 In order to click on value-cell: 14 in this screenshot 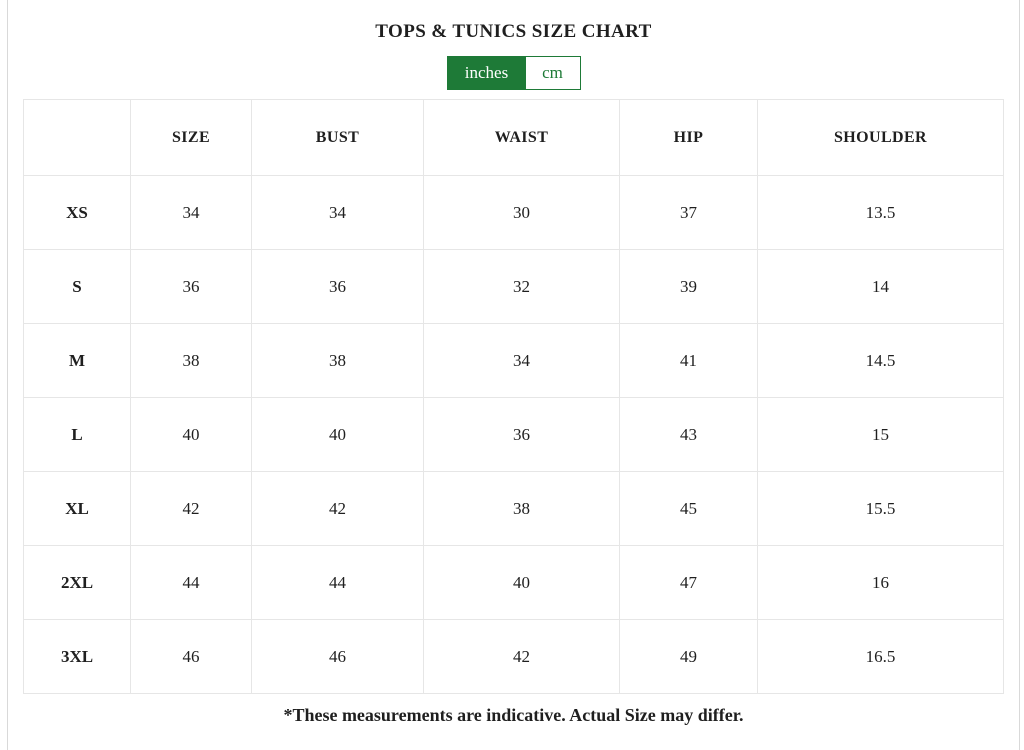, I will do `click(880, 286)`.